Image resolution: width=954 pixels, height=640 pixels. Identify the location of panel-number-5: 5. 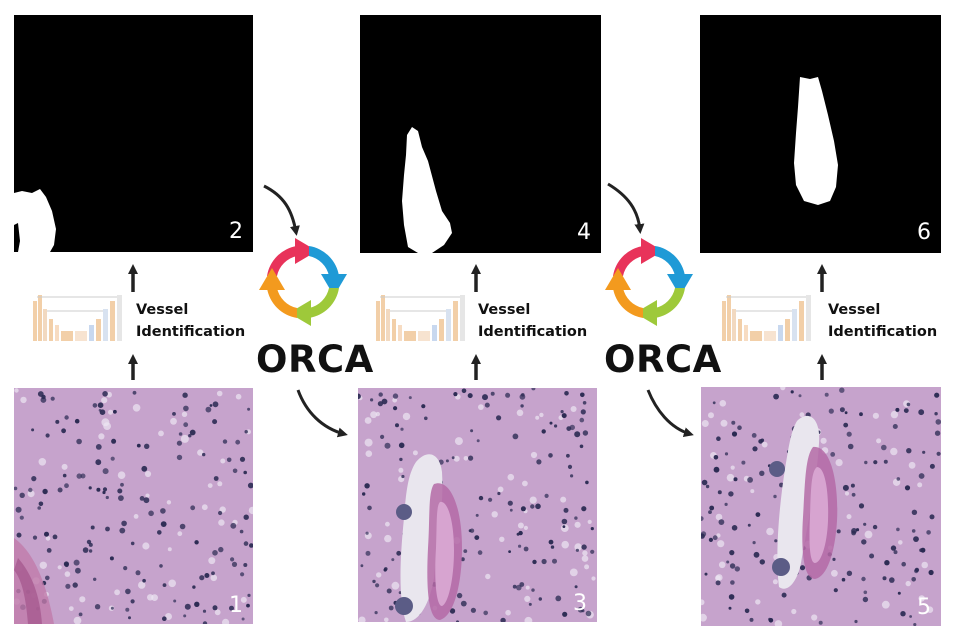
(924, 607).